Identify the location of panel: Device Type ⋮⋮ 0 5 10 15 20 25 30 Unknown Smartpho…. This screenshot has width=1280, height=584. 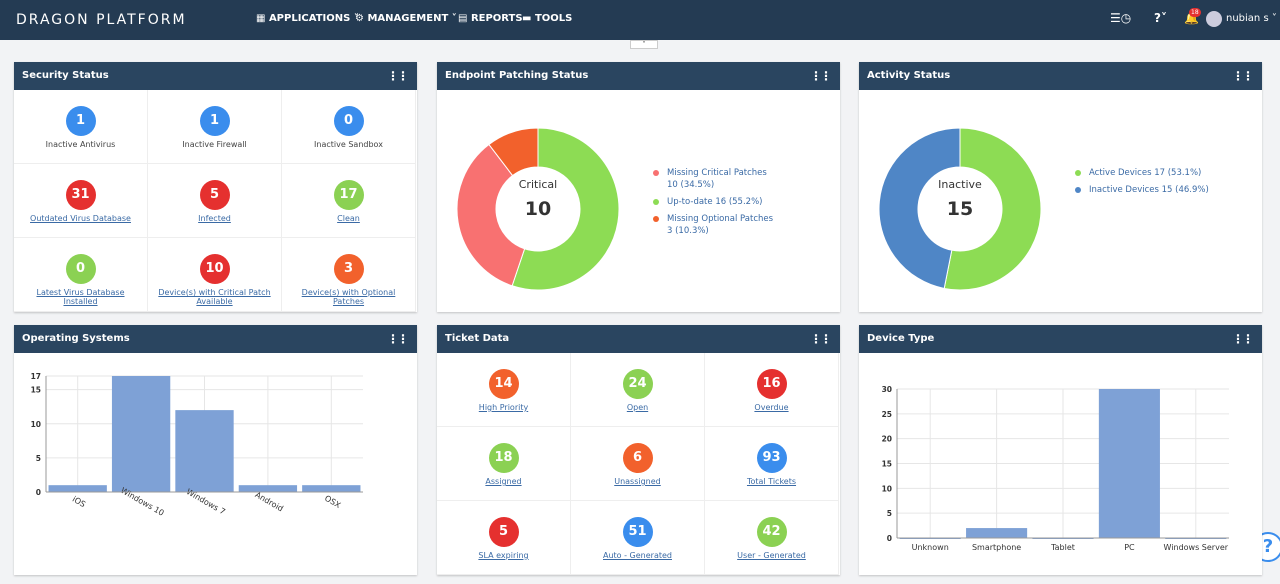
(1060, 450).